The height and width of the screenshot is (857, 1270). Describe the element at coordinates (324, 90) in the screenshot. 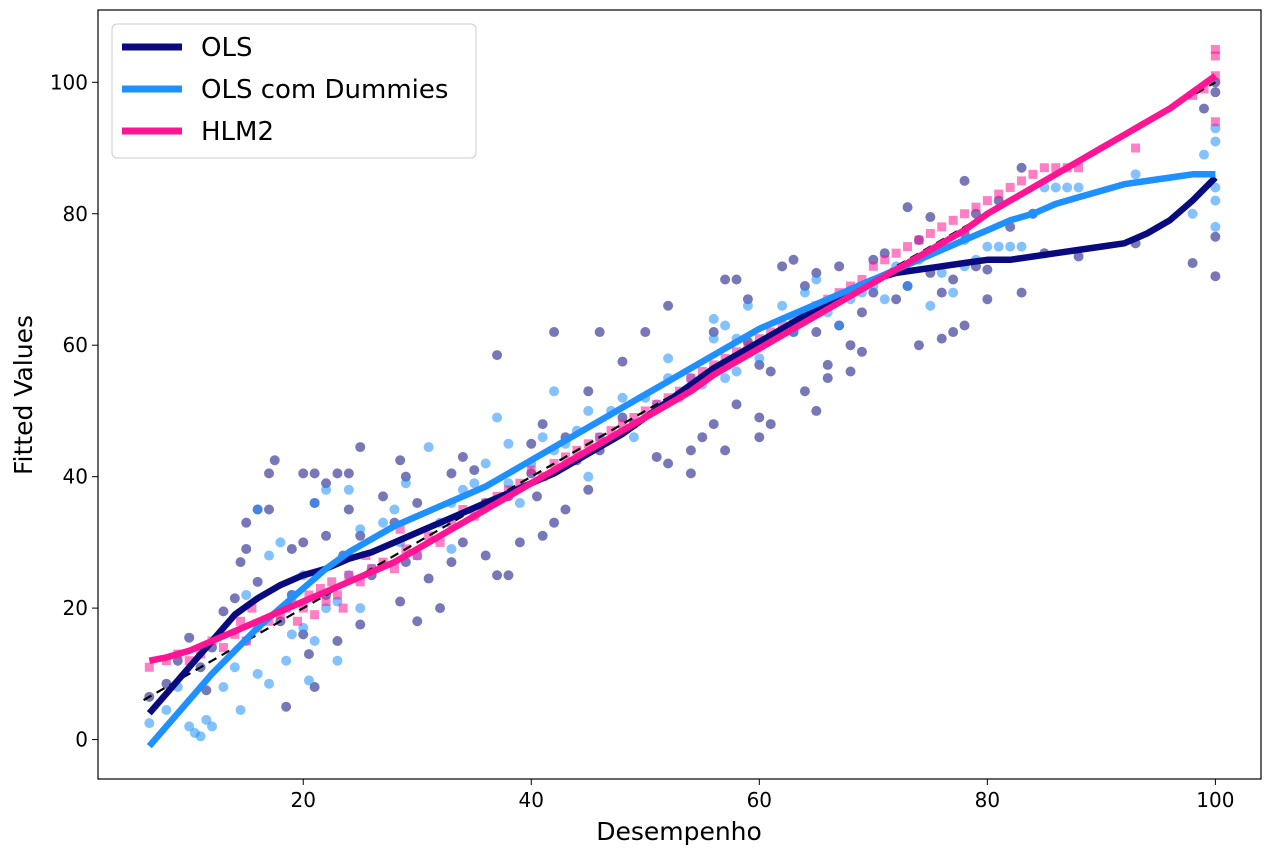

I see `legend-label-ols-com-dummies: OLS com Dummies` at that location.